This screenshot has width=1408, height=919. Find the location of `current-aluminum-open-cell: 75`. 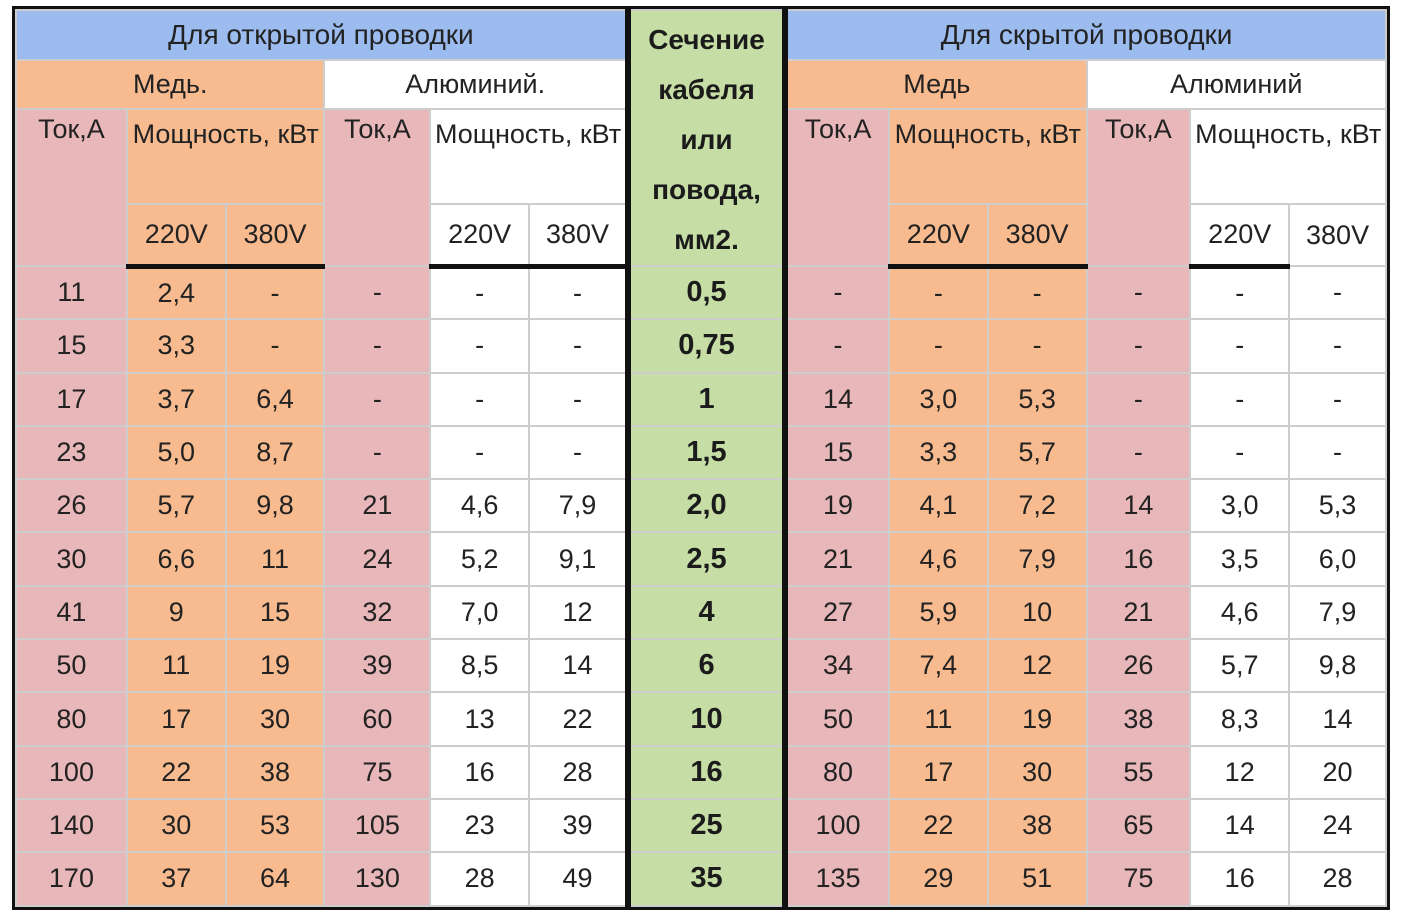

current-aluminum-open-cell: 75 is located at coordinates (377, 772).